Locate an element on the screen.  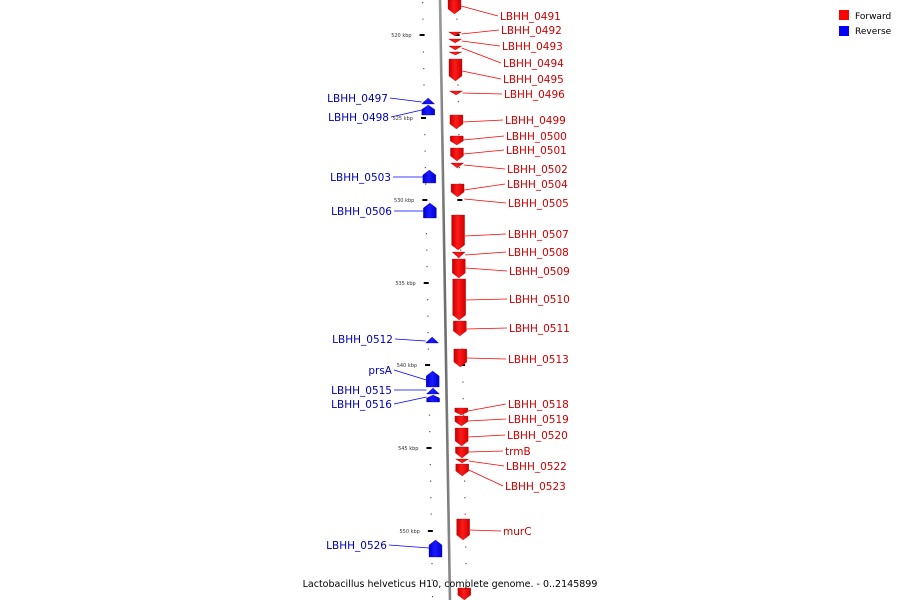
axis-tick-label: 530 kbp is located at coordinates (404, 201).